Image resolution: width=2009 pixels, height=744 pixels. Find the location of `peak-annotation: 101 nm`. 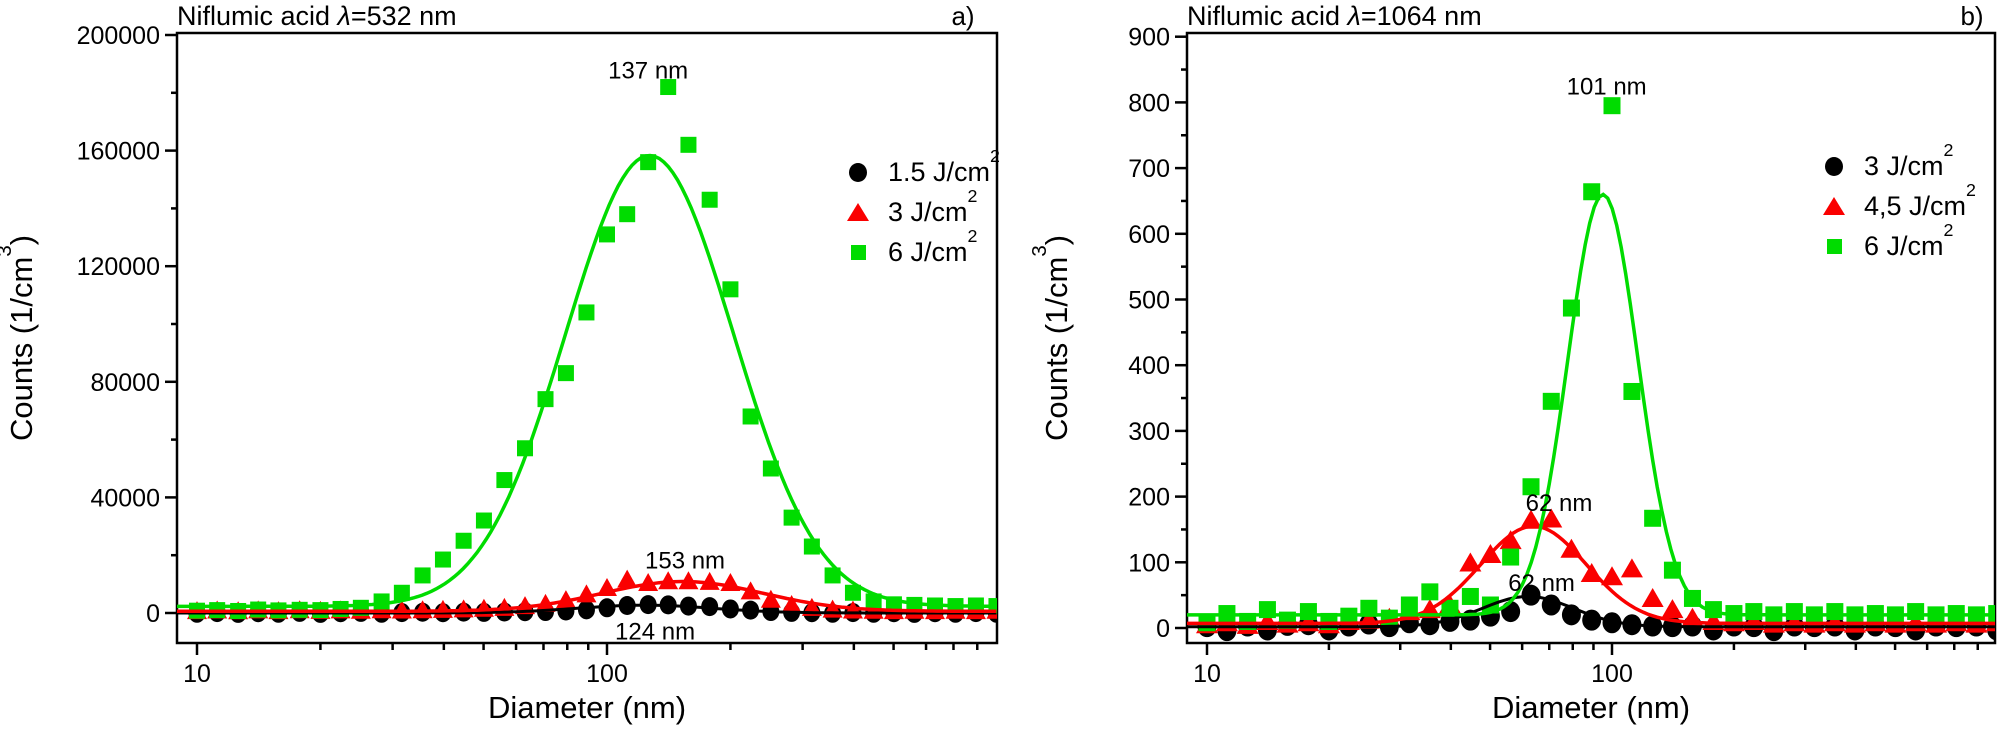

peak-annotation: 101 nm is located at coordinates (1607, 86).